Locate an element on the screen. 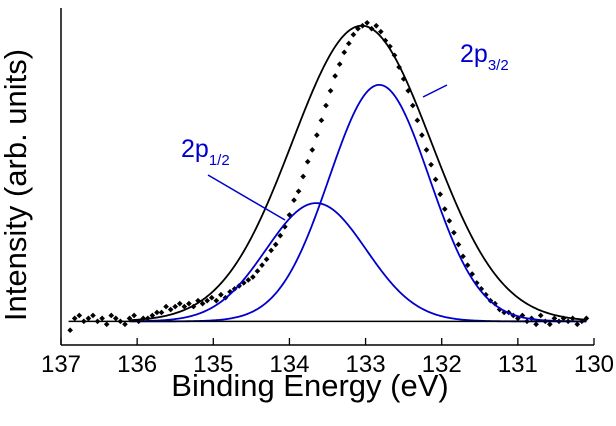  x-tick-label-137: 137 is located at coordinates (61, 364).